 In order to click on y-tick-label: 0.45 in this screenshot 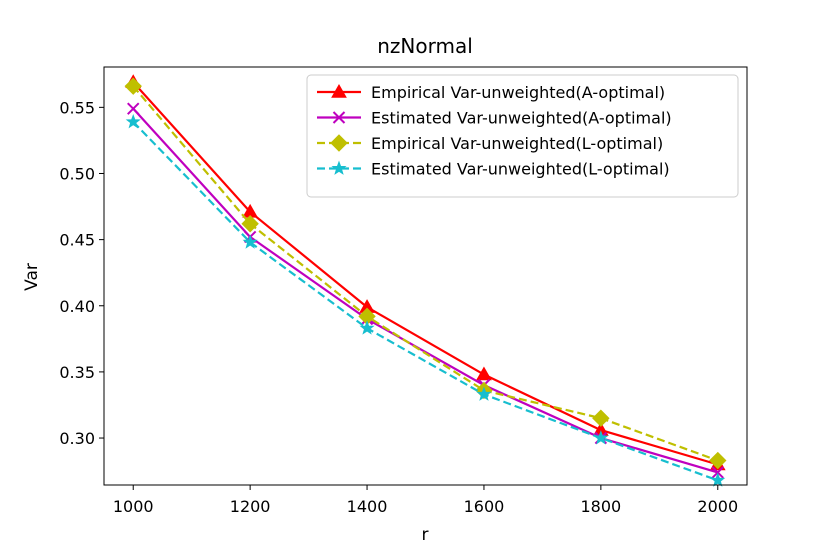, I will do `click(77, 240)`.